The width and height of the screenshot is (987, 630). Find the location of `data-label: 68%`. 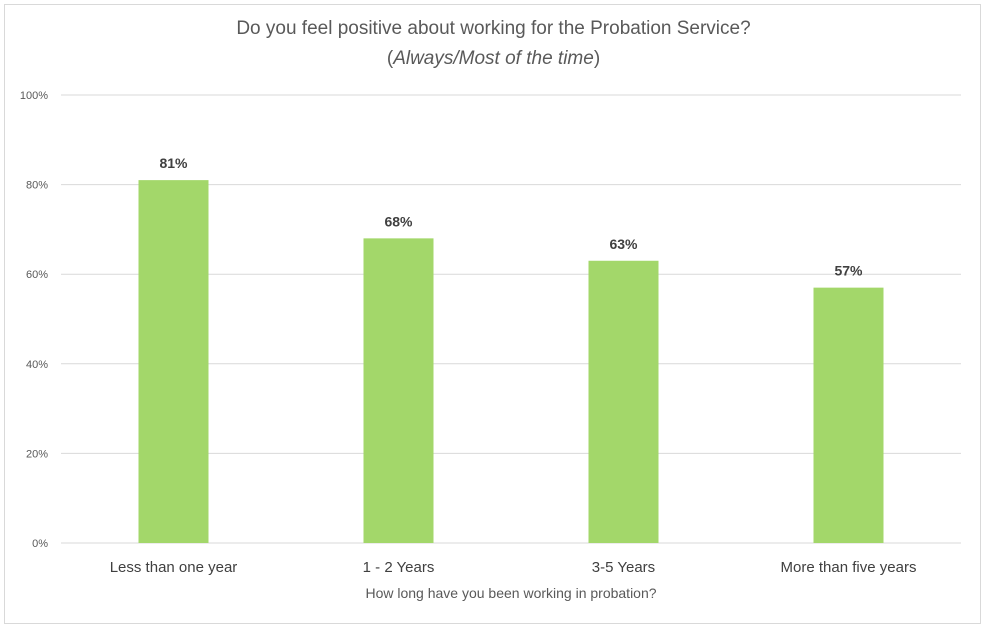

data-label: 68% is located at coordinates (398, 221).